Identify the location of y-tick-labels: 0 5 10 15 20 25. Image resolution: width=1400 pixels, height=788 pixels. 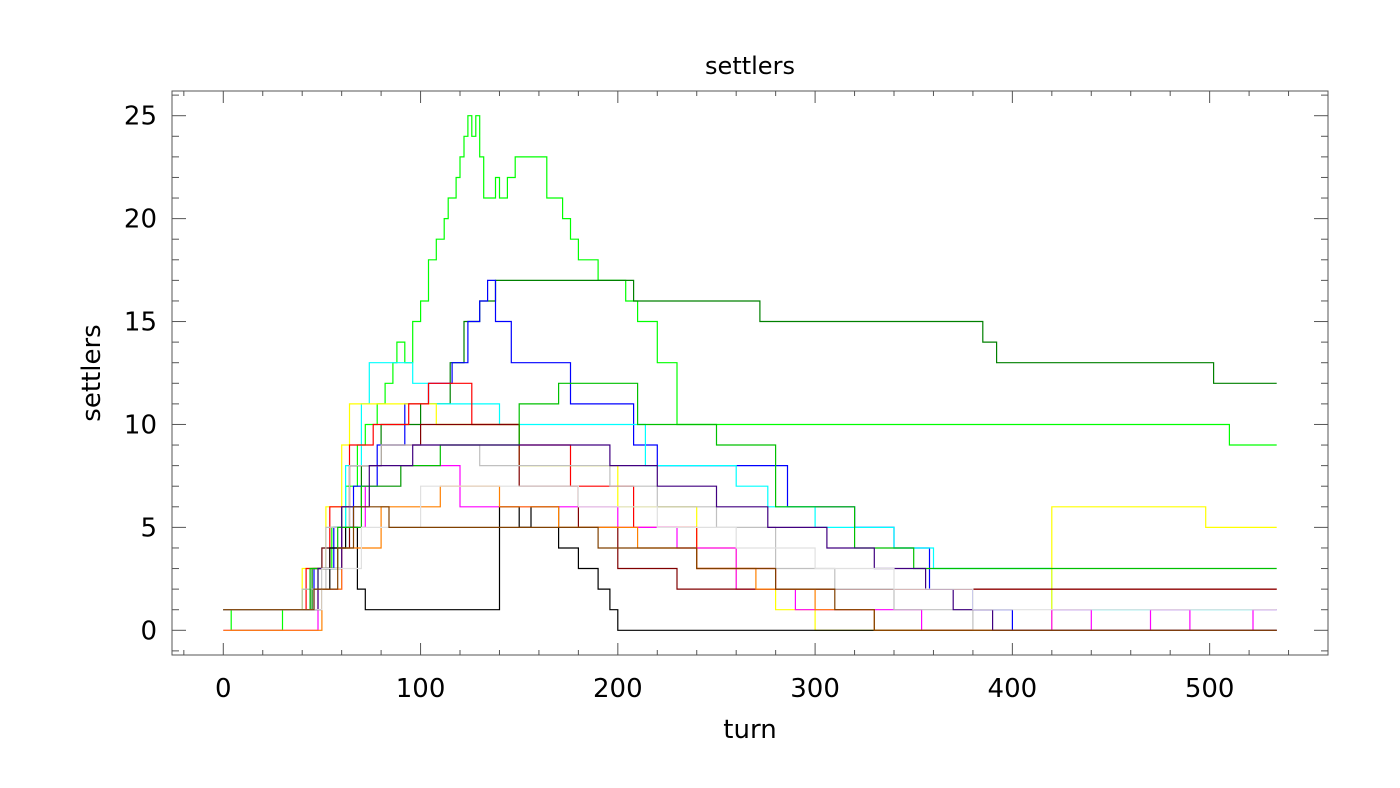
(140, 374).